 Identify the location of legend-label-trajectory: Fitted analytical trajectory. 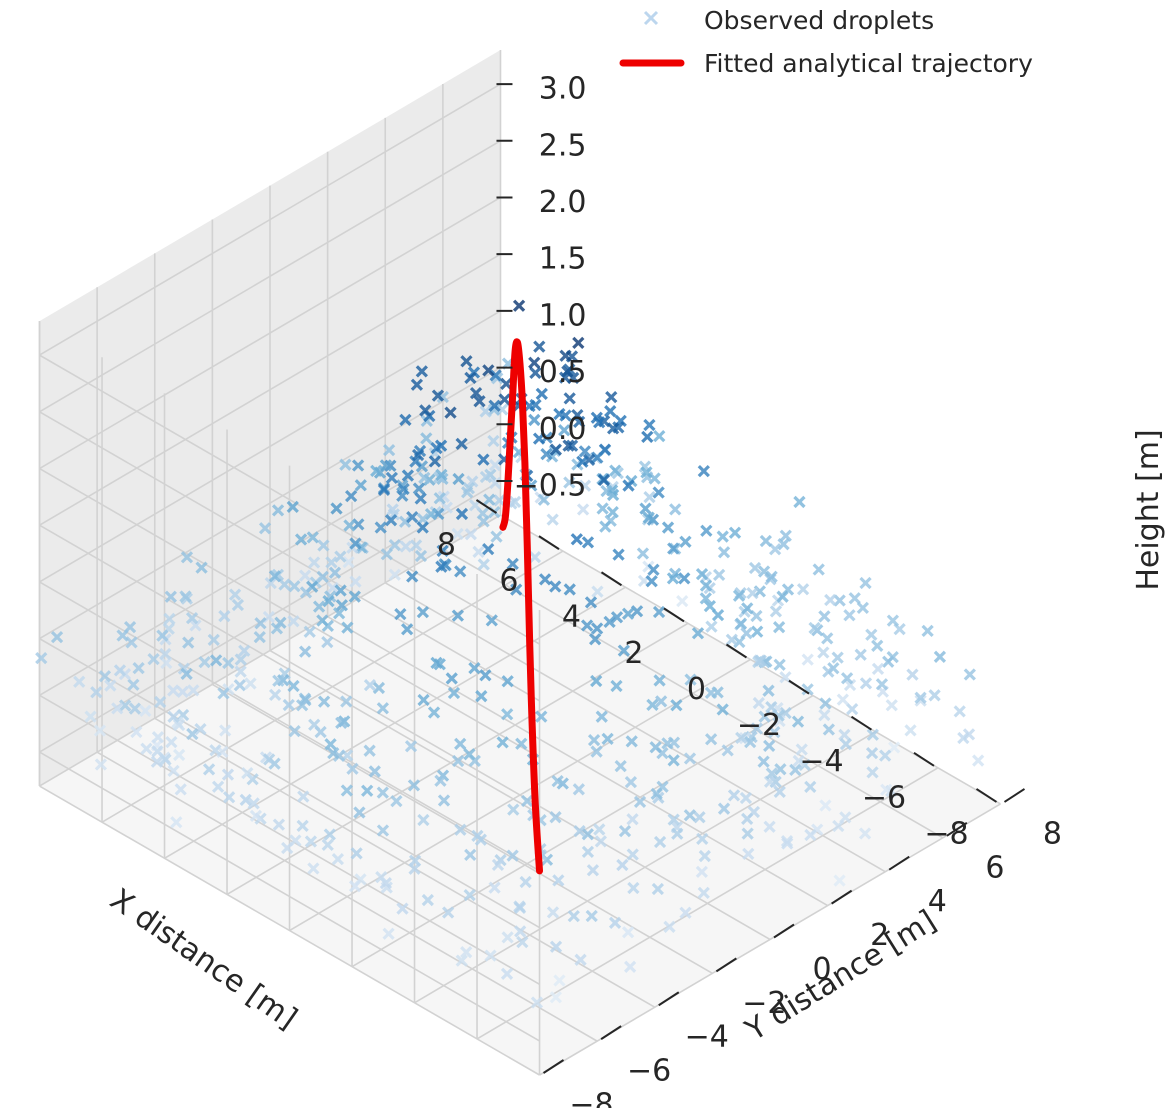
(868, 63).